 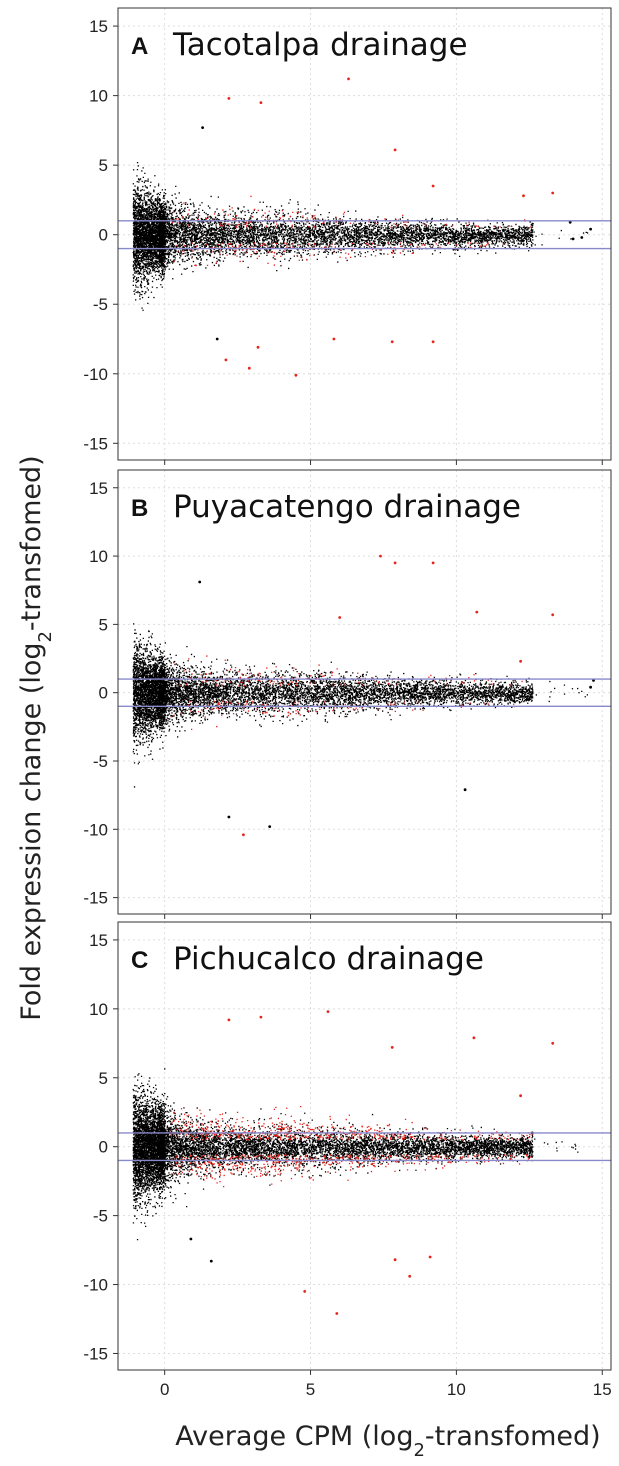 What do you see at coordinates (139, 960) in the screenshot?
I see `panel-letter: C` at bounding box center [139, 960].